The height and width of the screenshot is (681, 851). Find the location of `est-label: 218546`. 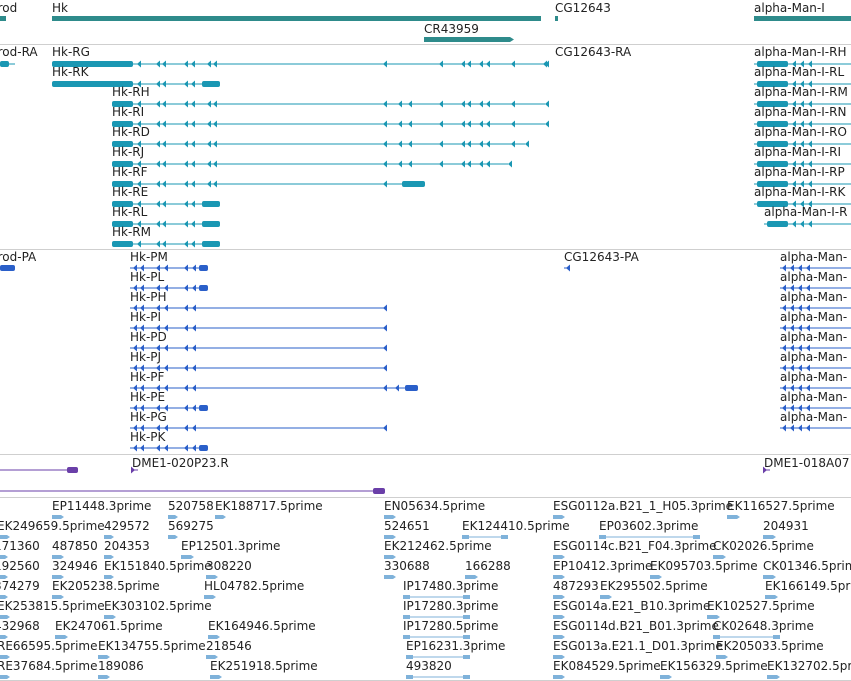

est-label: 218546 is located at coordinates (229, 646).